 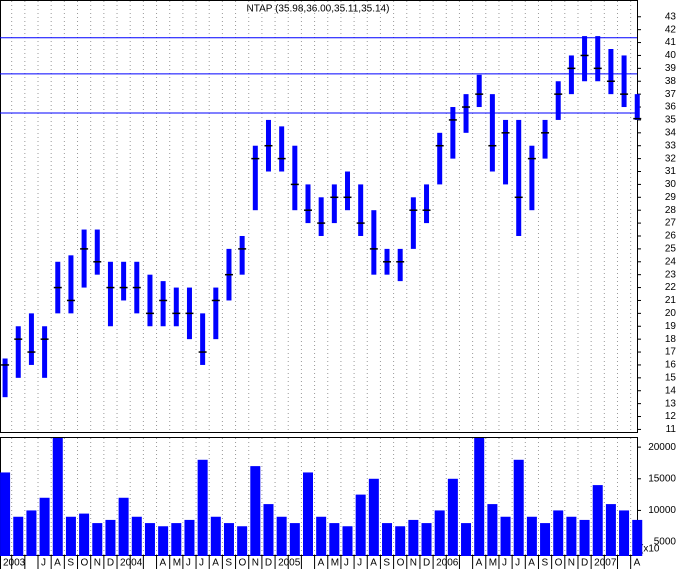 I want to click on x-tick-label: 2005, so click(x=289, y=563).